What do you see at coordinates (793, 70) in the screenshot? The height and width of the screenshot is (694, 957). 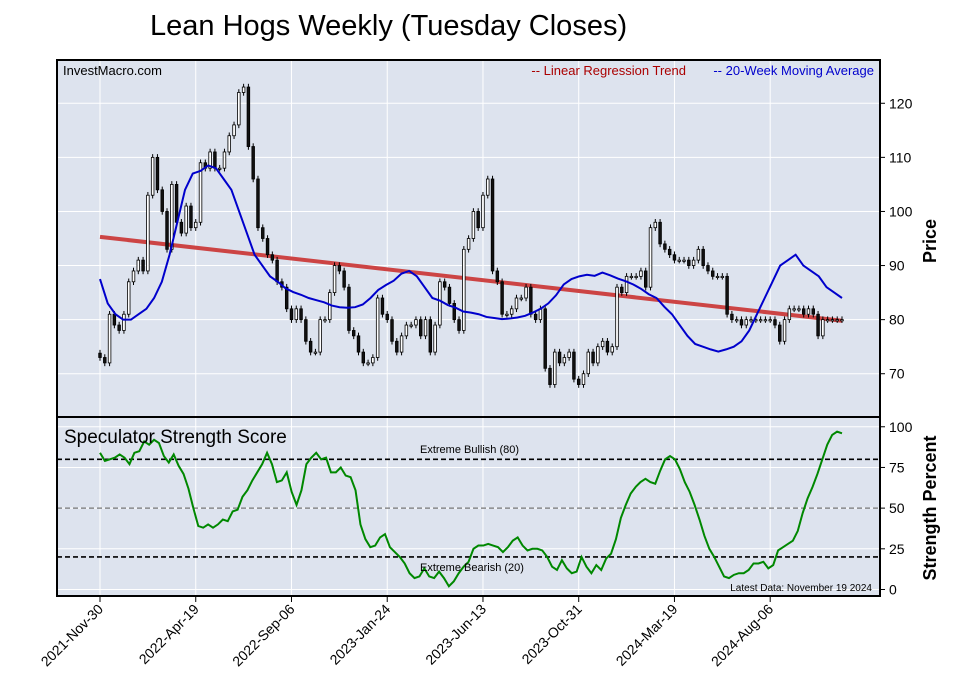 I see `legend-moving-average: -- 20-Week Moving Average` at bounding box center [793, 70].